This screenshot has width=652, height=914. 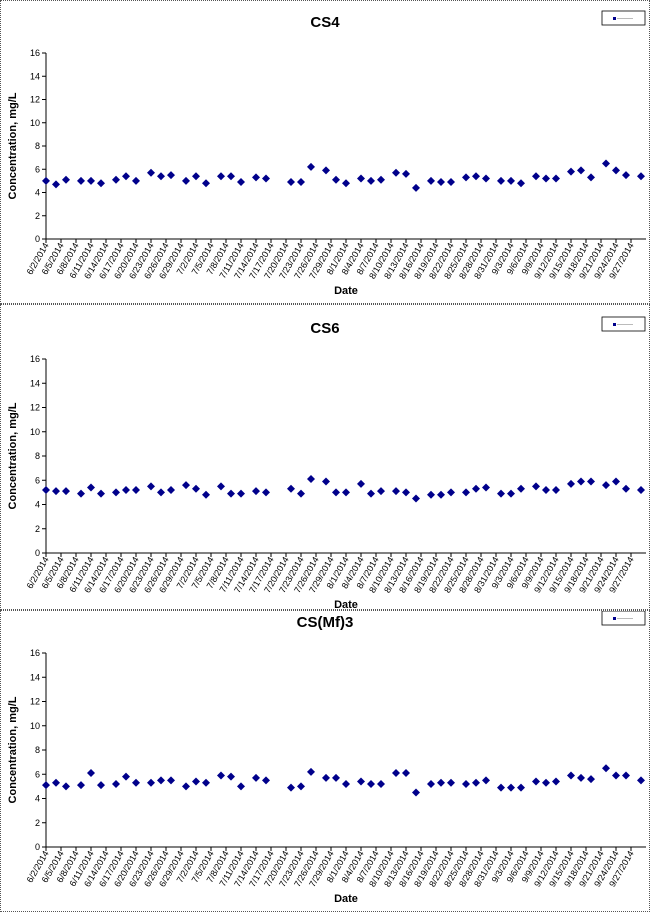 What do you see at coordinates (37, 456) in the screenshot?
I see `y-tick-label: 8` at bounding box center [37, 456].